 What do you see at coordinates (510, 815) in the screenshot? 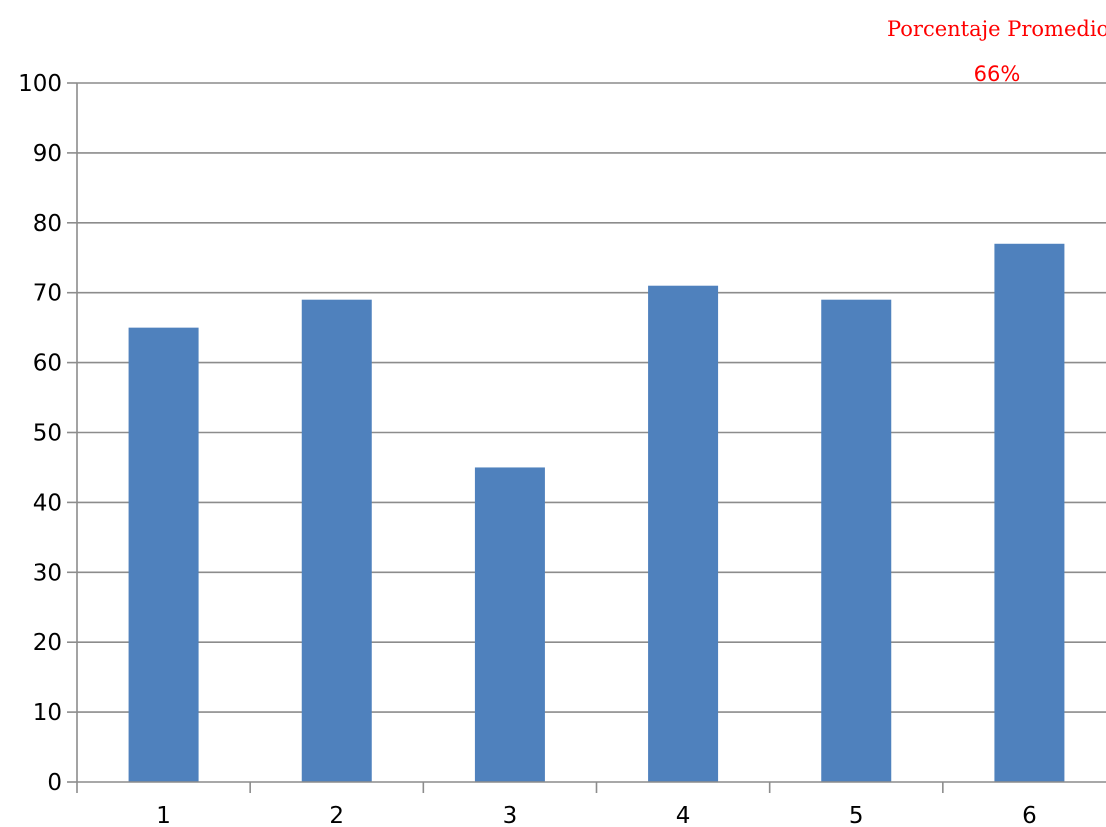
I see `x-tick-label: 3` at bounding box center [510, 815].